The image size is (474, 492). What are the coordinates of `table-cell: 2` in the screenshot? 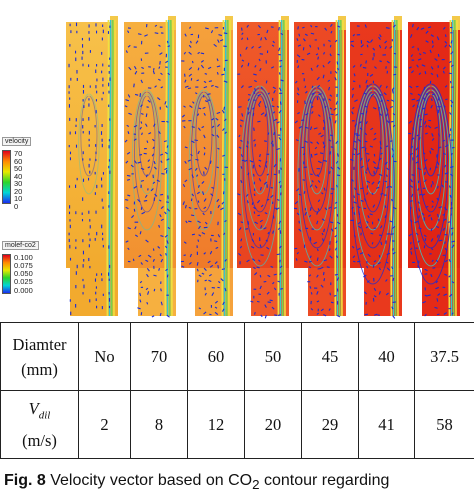 It's located at (105, 425).